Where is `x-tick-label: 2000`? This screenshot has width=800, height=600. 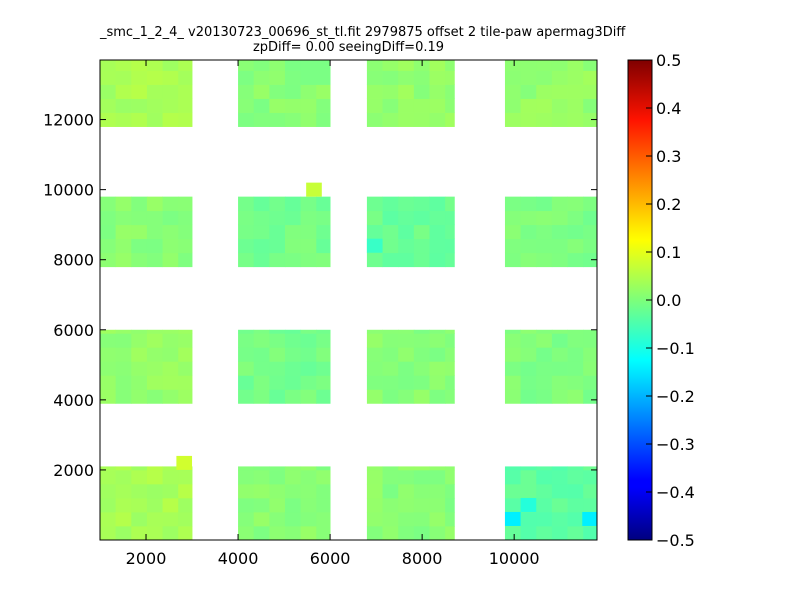 x-tick-label: 2000 is located at coordinates (146, 558).